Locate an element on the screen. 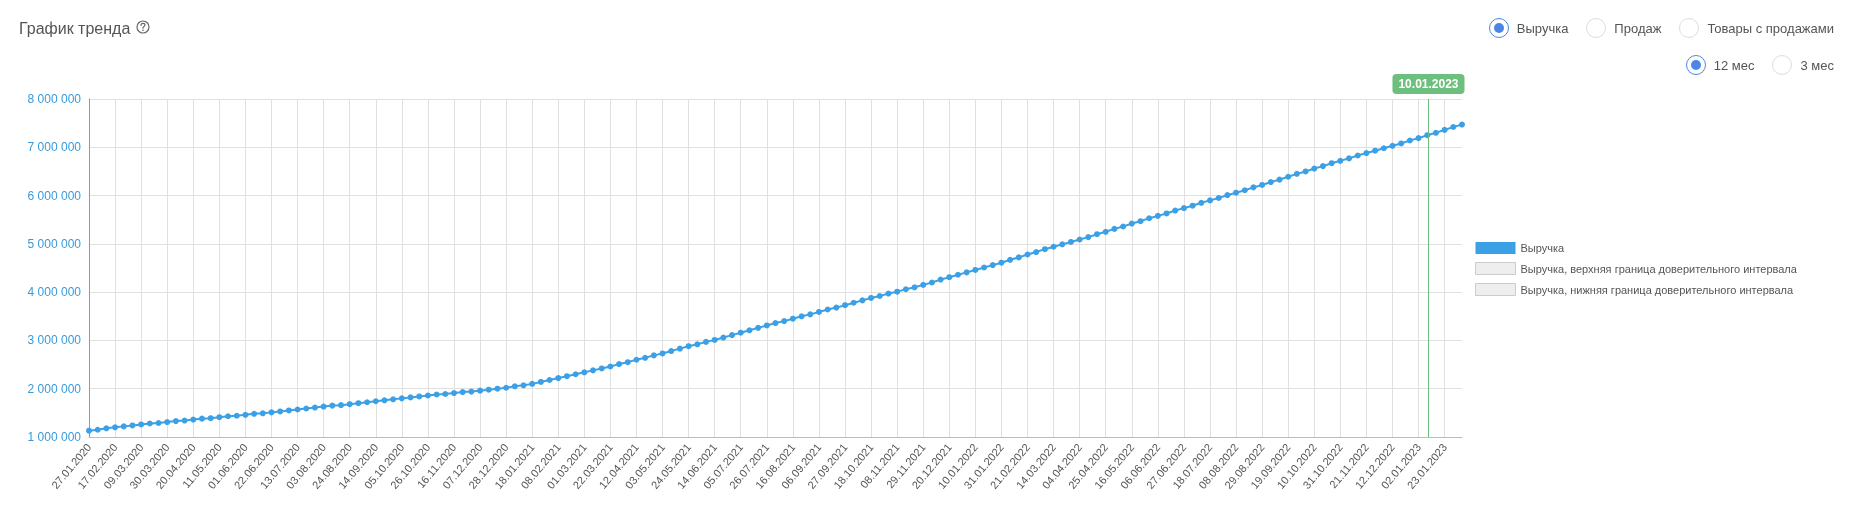  legend-label: Выручка, верхняя граница доверительного интервала is located at coordinates (1659, 268).